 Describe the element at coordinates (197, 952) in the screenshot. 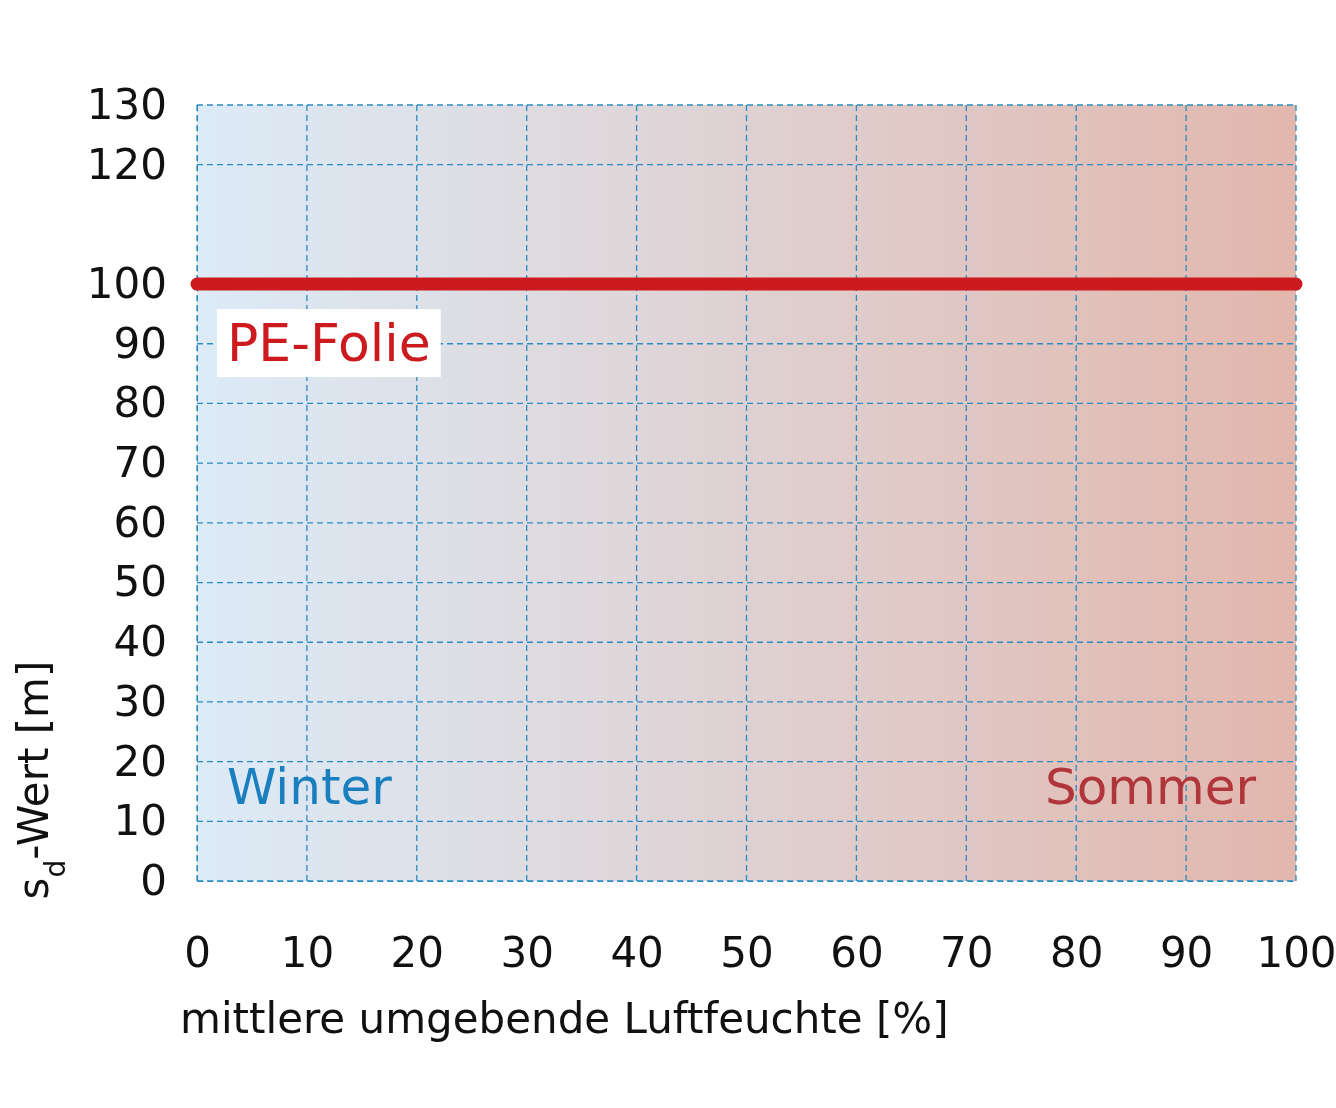

I see `x-tick-label: 0` at that location.